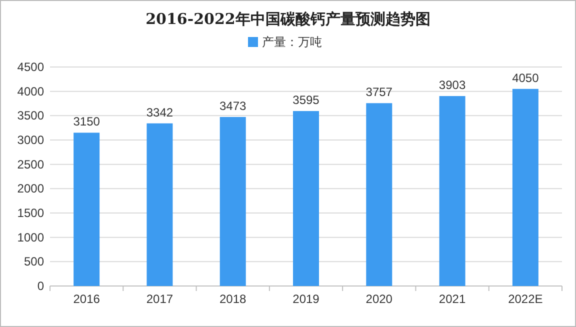  Describe the element at coordinates (379, 299) in the screenshot. I see `x-tick-label: 2020` at that location.